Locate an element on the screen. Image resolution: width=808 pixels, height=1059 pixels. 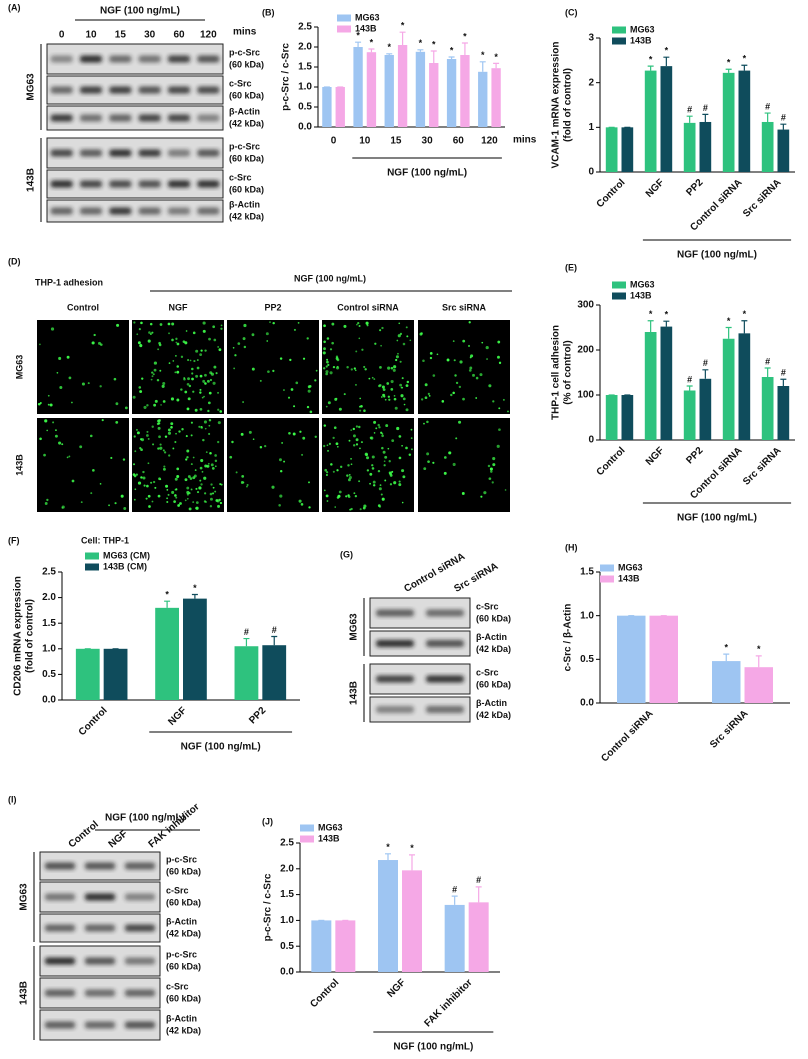
x-tick-label: FAK inhibitor is located at coordinates (448, 1003).